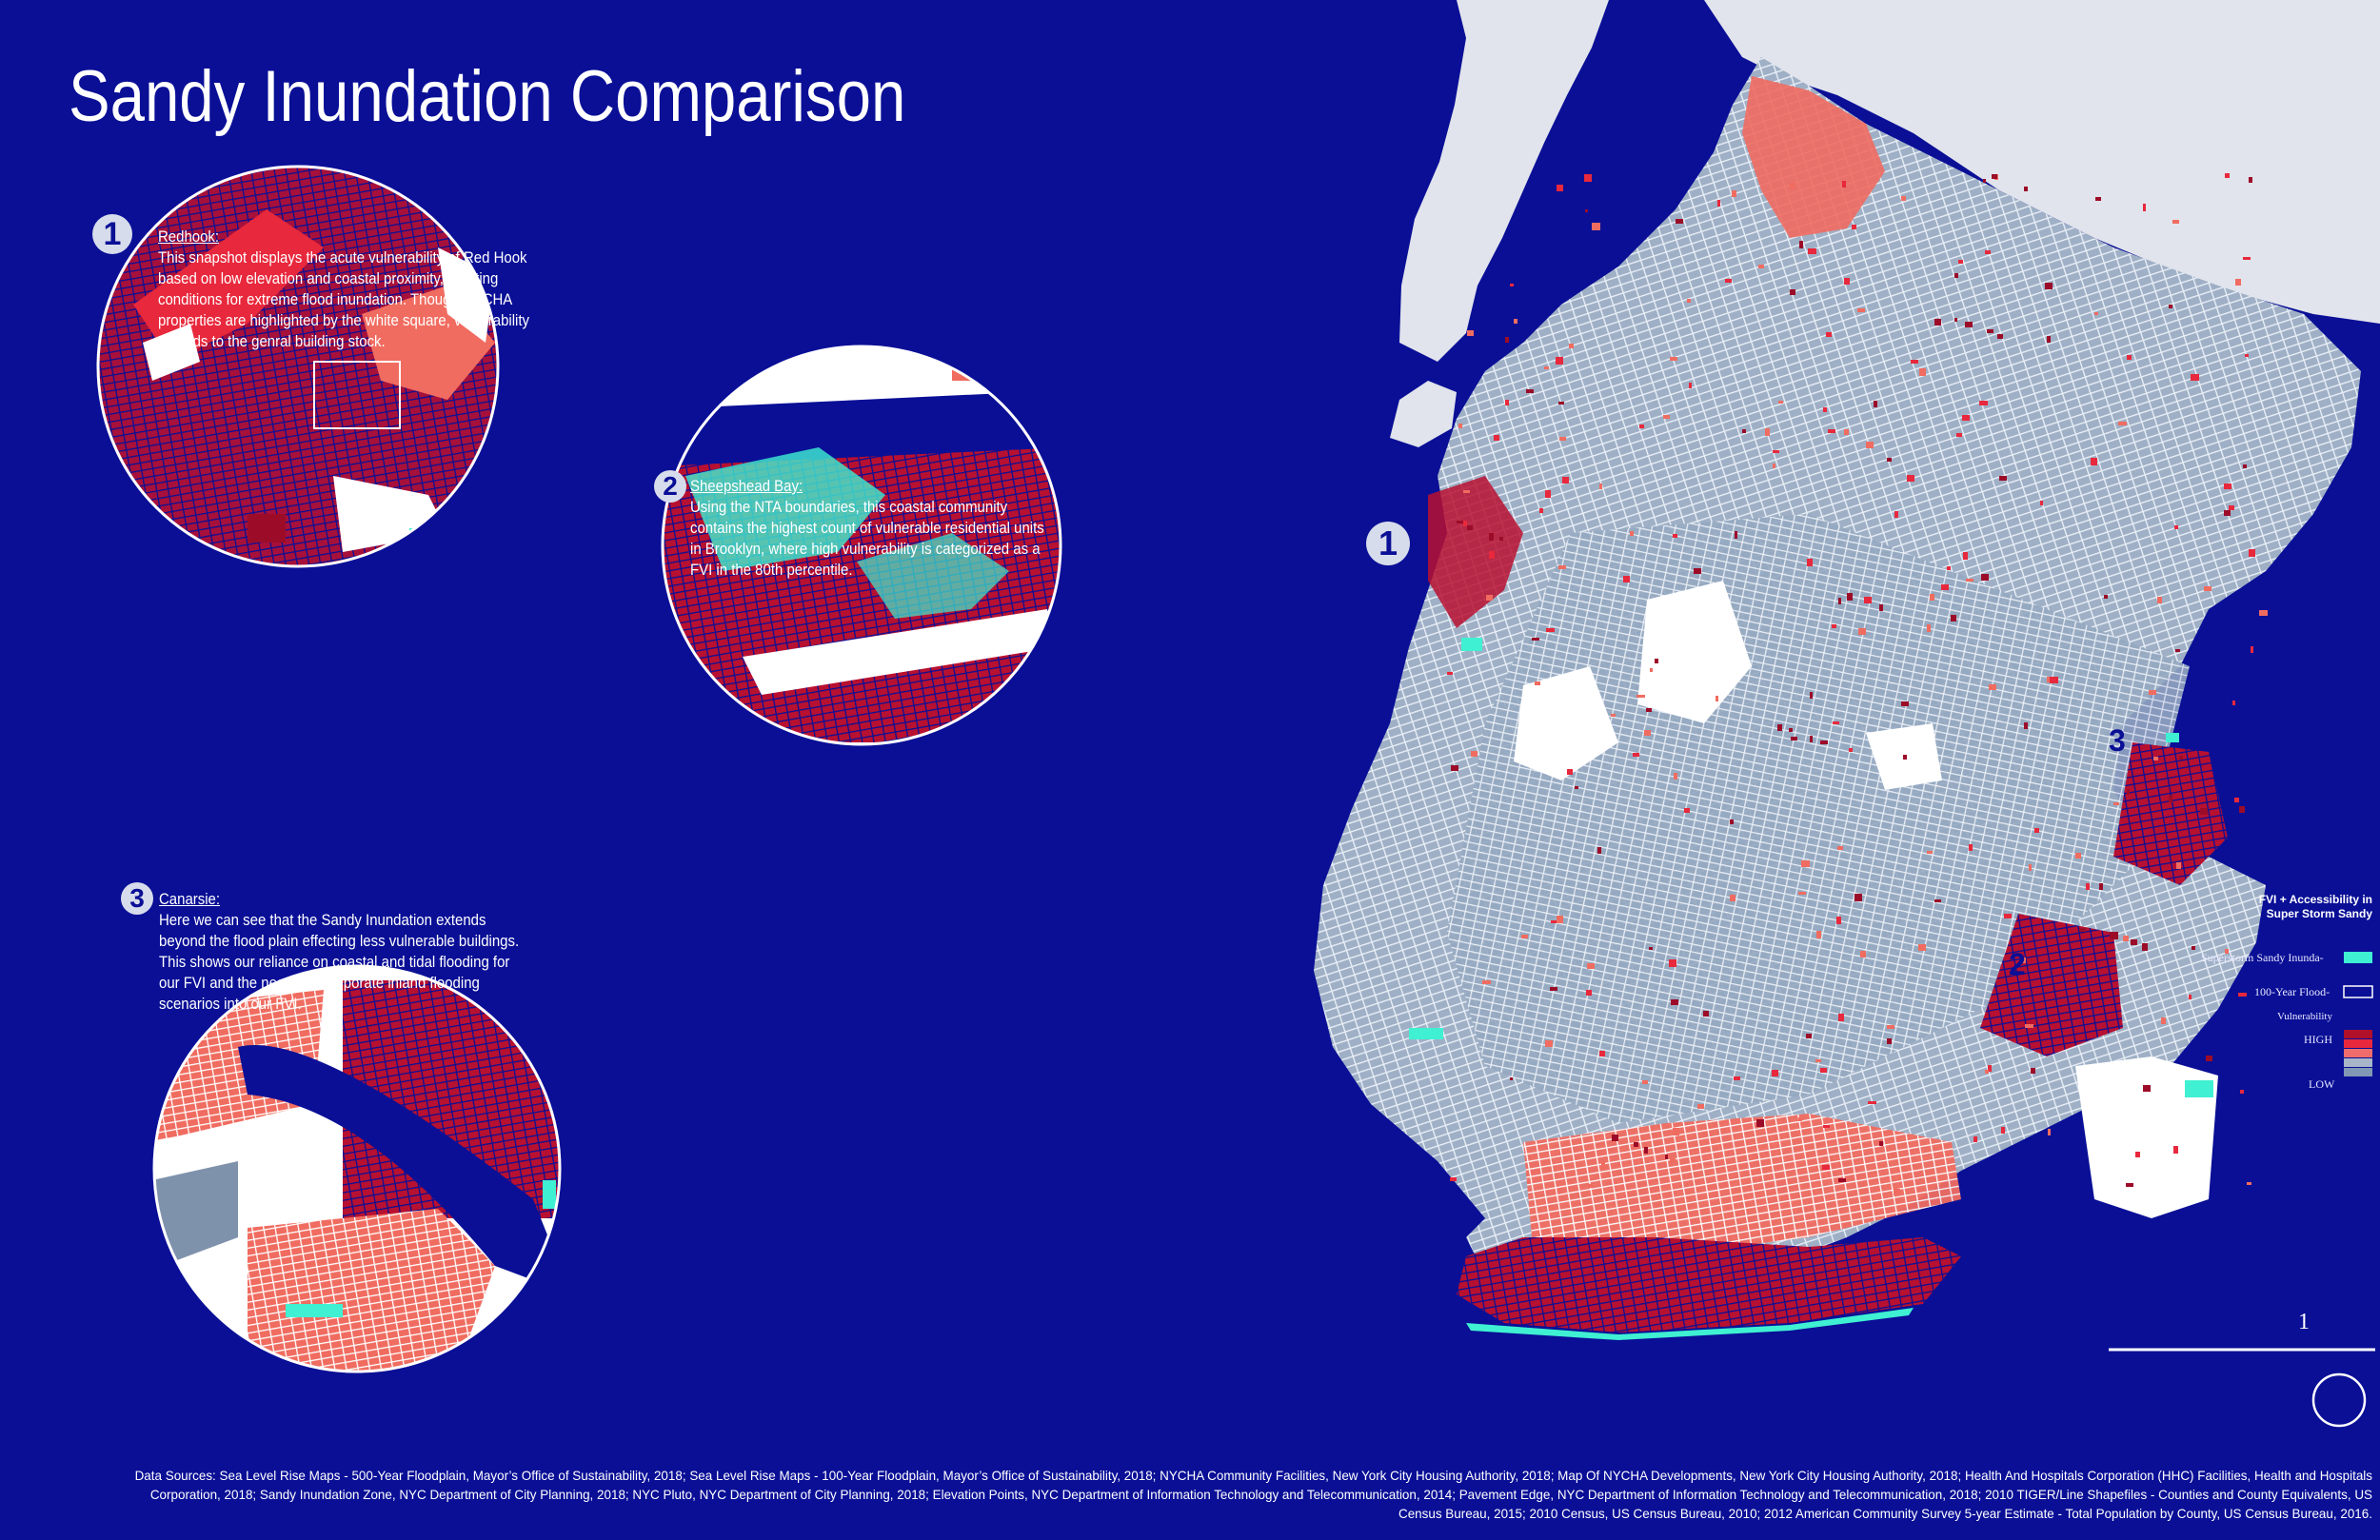 The height and width of the screenshot is (1540, 2380). Describe the element at coordinates (2304, 1322) in the screenshot. I see `scale-label: 1` at that location.